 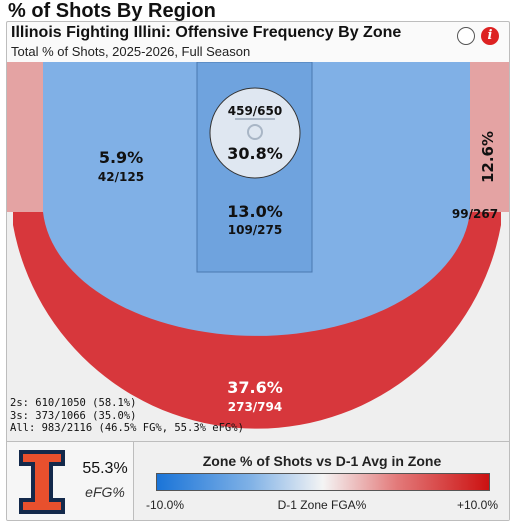 I want to click on paint-pct: 13.0%, so click(x=255, y=211).